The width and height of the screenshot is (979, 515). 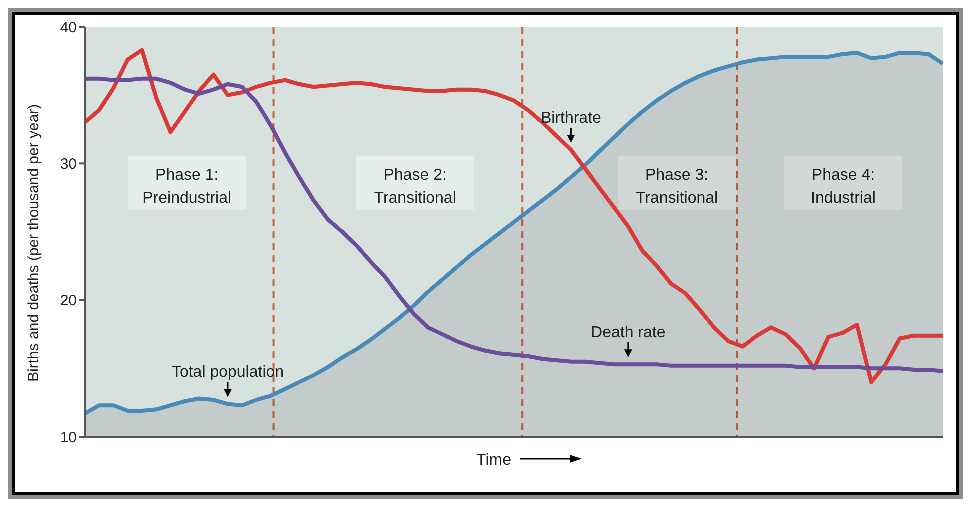 What do you see at coordinates (228, 373) in the screenshot?
I see `series-label: Total population` at bounding box center [228, 373].